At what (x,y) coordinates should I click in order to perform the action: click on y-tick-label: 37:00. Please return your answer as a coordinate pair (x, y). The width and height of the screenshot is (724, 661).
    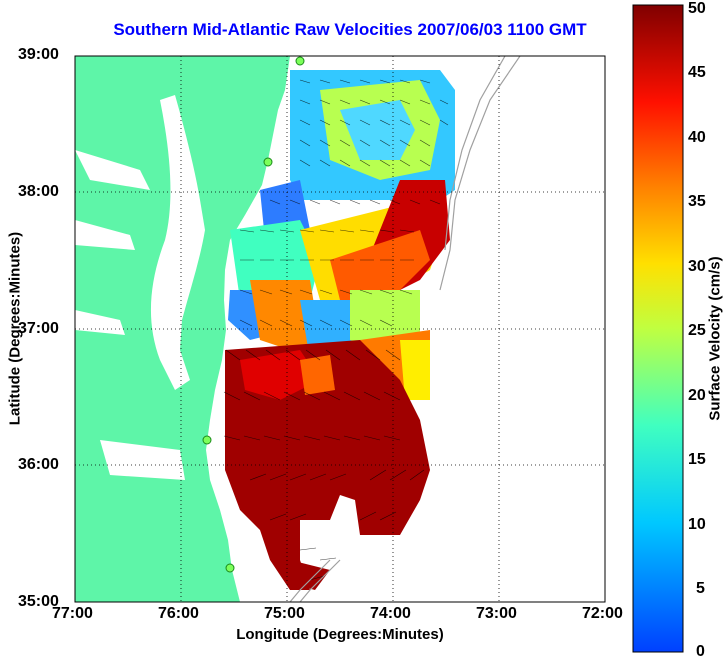
    Looking at the image, I should click on (38, 328).